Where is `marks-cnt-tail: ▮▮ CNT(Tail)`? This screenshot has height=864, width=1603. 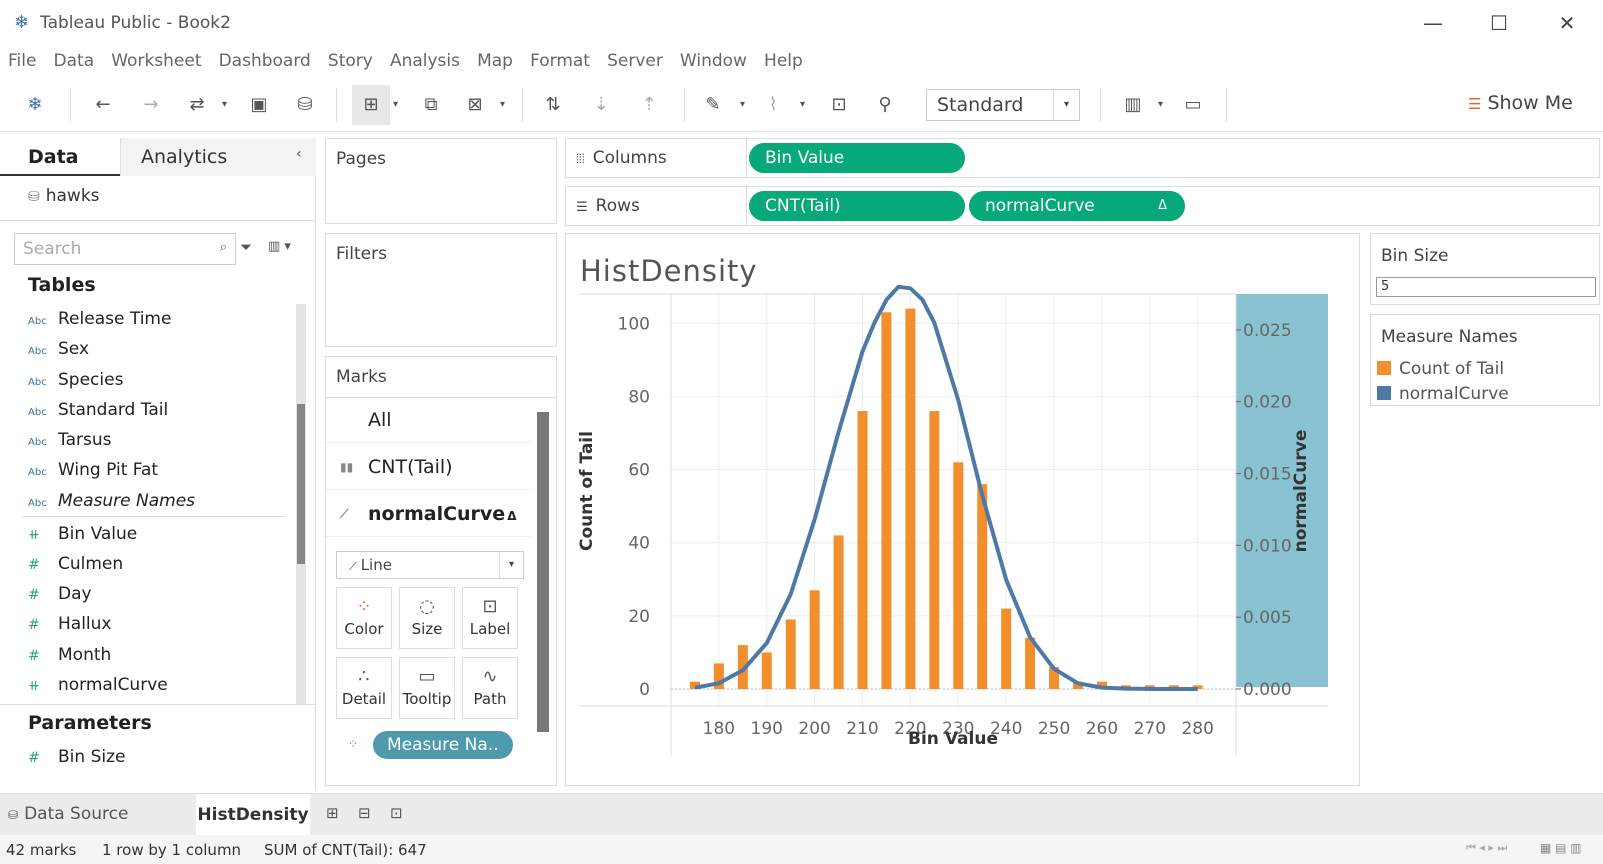 marks-cnt-tail: ▮▮ CNT(Tail) is located at coordinates (428, 467).